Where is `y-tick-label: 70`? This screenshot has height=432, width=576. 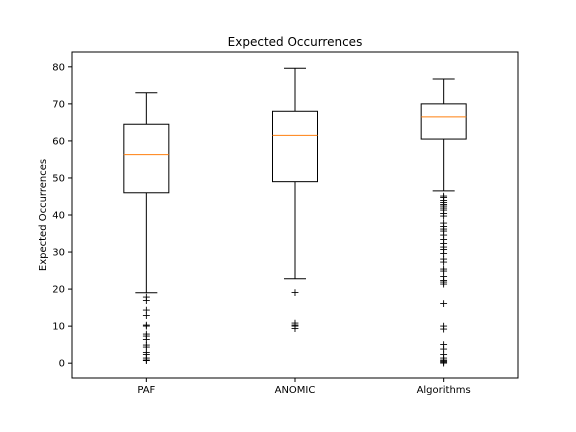 y-tick-label: 70 is located at coordinates (58, 104).